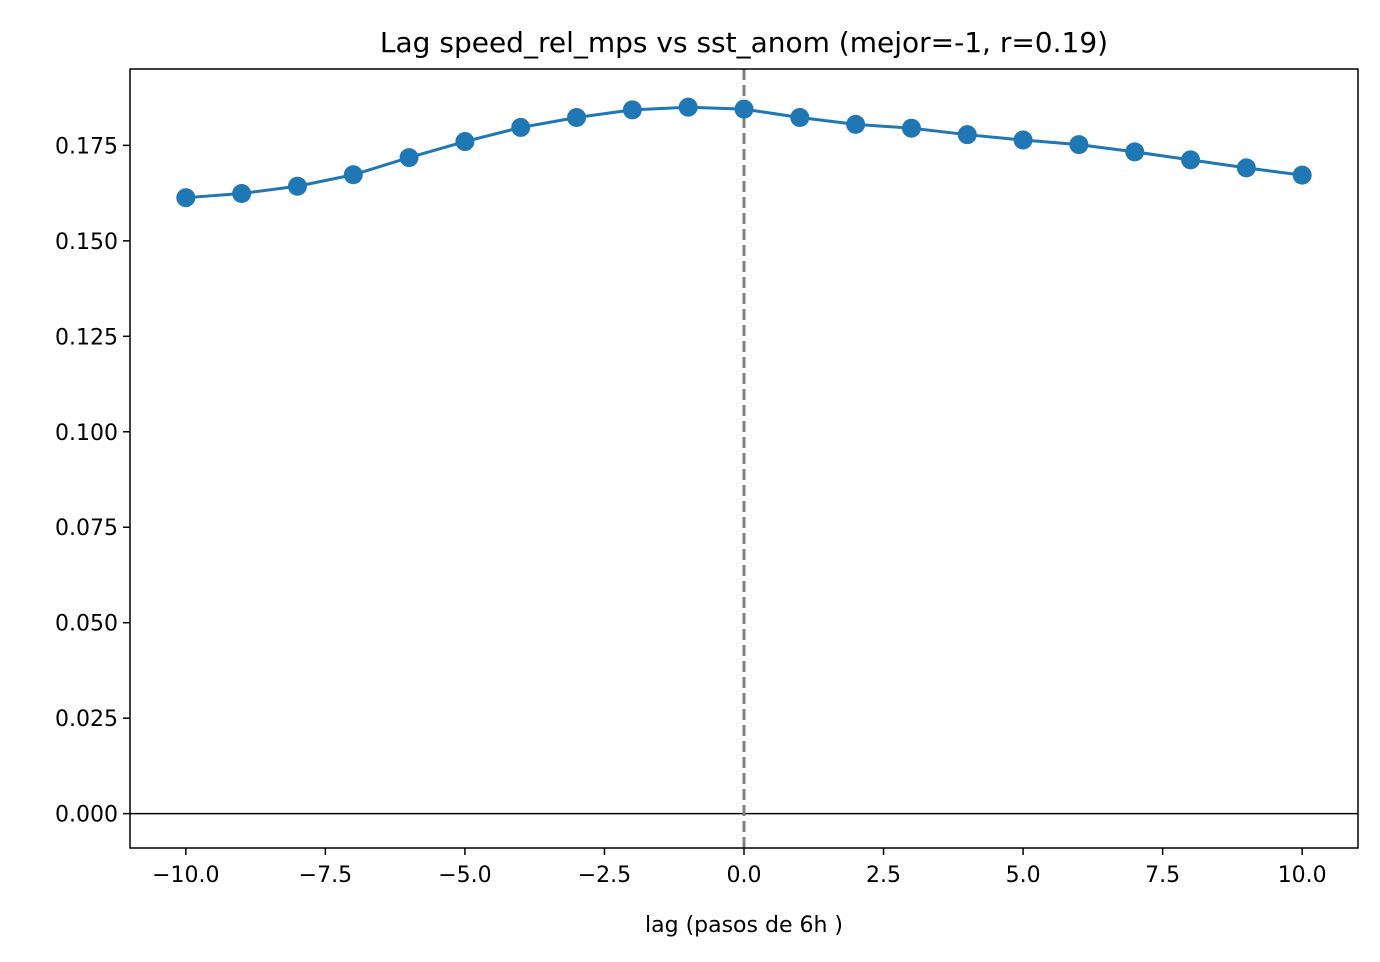 The height and width of the screenshot is (962, 1380). Describe the element at coordinates (464, 875) in the screenshot. I see `x-tick-label: −5.0` at that location.